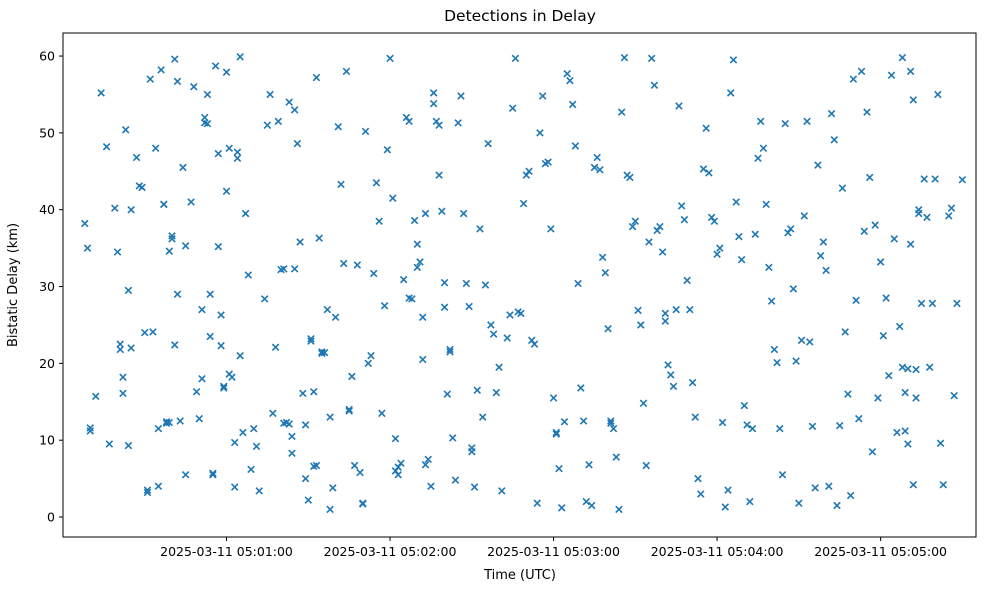 Image resolution: width=989 pixels, height=590 pixels. I want to click on x-tick-label: 2025-03-11 05:02:00, so click(390, 551).